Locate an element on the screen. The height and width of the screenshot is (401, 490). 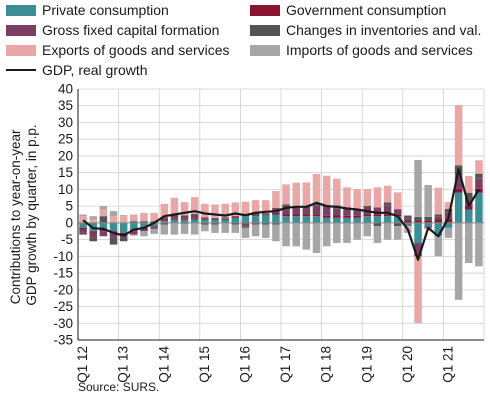
legend-label-gfcf: Gross fixed capital formation is located at coordinates (131, 30).